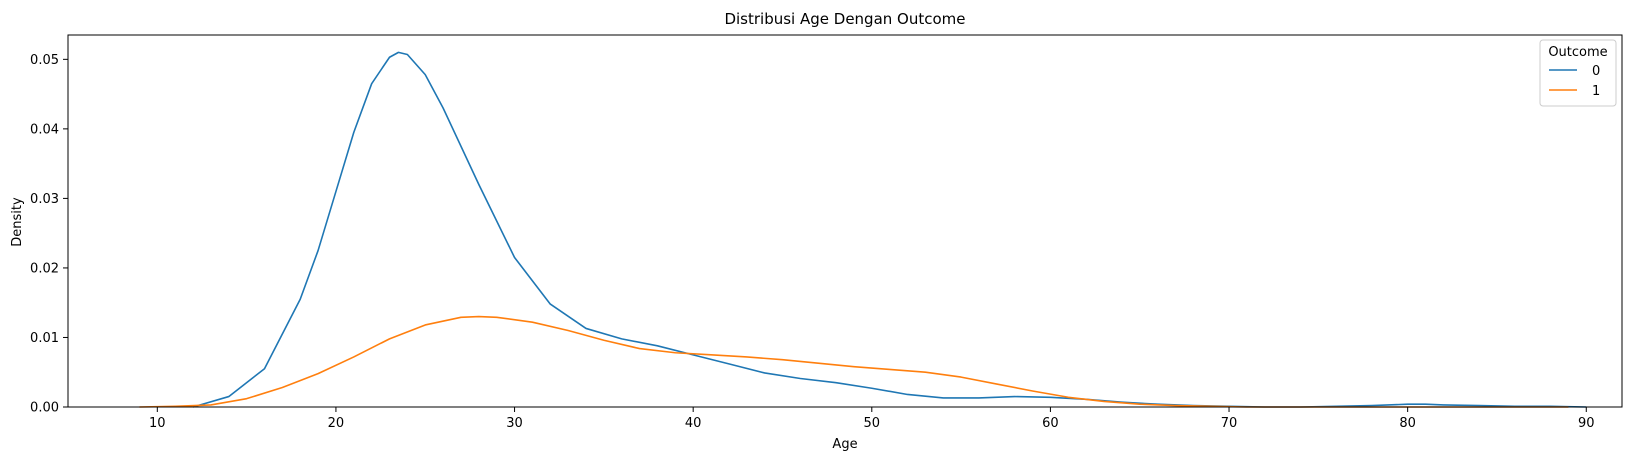 This screenshot has height=461, width=1630. Describe the element at coordinates (872, 423) in the screenshot. I see `x-tick-label-50: 50` at that location.